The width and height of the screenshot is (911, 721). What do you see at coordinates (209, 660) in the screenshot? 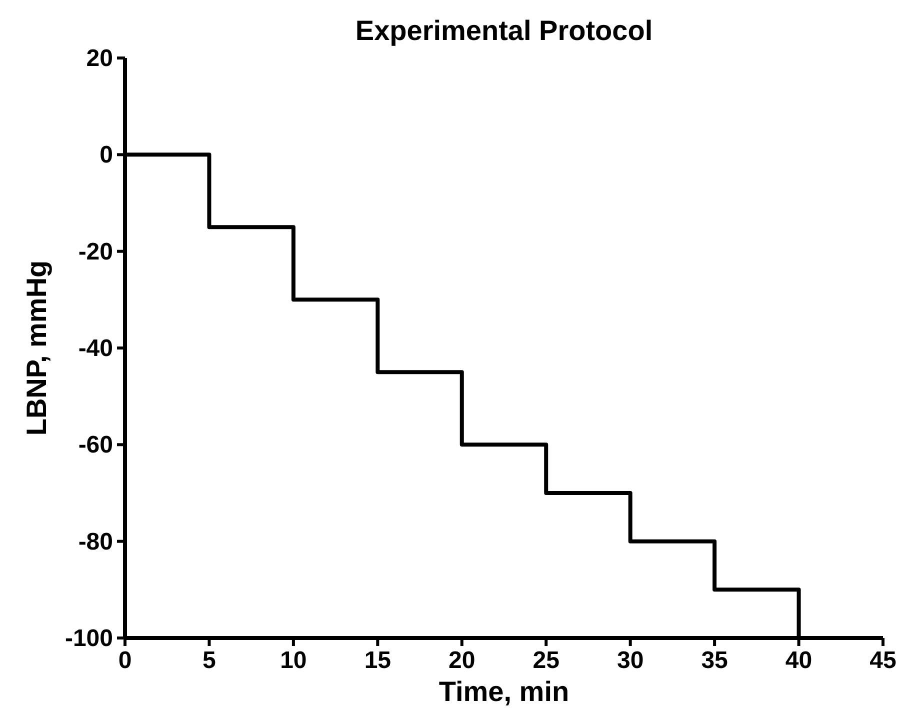
I see `x-tick-label: 5` at bounding box center [209, 660].